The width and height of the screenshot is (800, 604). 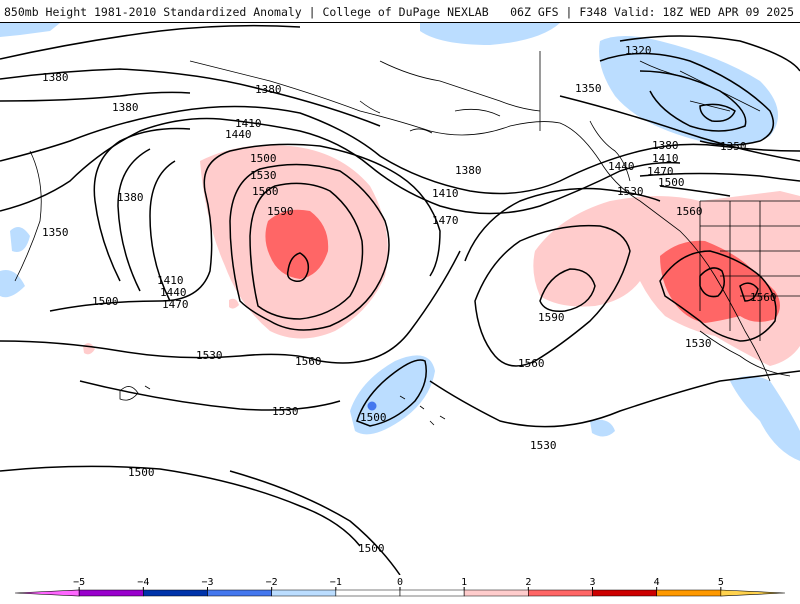 I want to click on colorbar-tick-label: 3, so click(x=592, y=582).